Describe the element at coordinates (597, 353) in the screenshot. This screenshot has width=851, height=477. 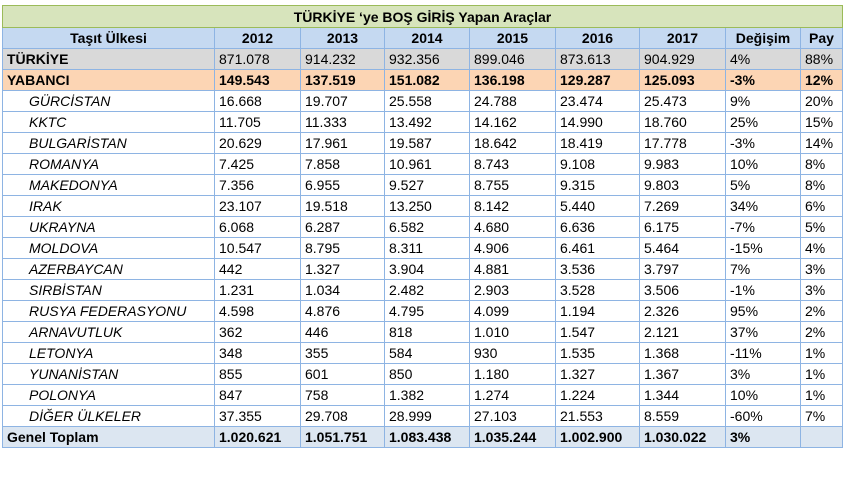
I see `value-cell: 1.535` at that location.